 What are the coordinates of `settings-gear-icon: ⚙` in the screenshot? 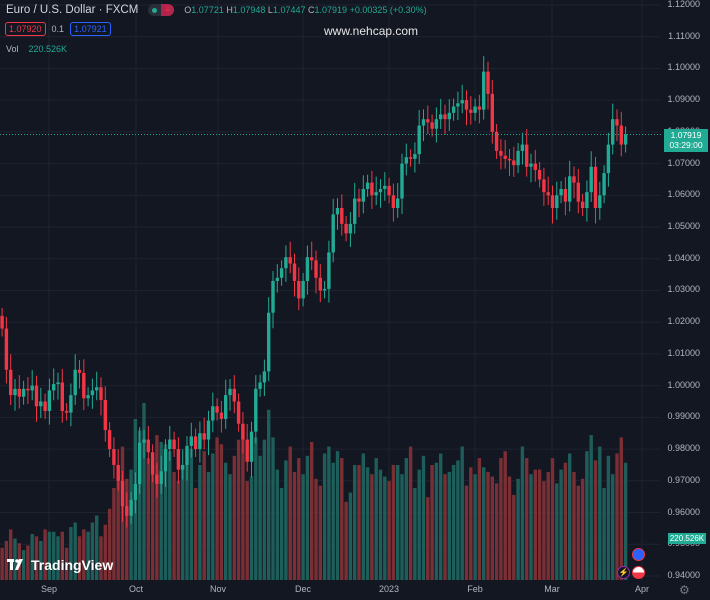 It's located at (684, 590).